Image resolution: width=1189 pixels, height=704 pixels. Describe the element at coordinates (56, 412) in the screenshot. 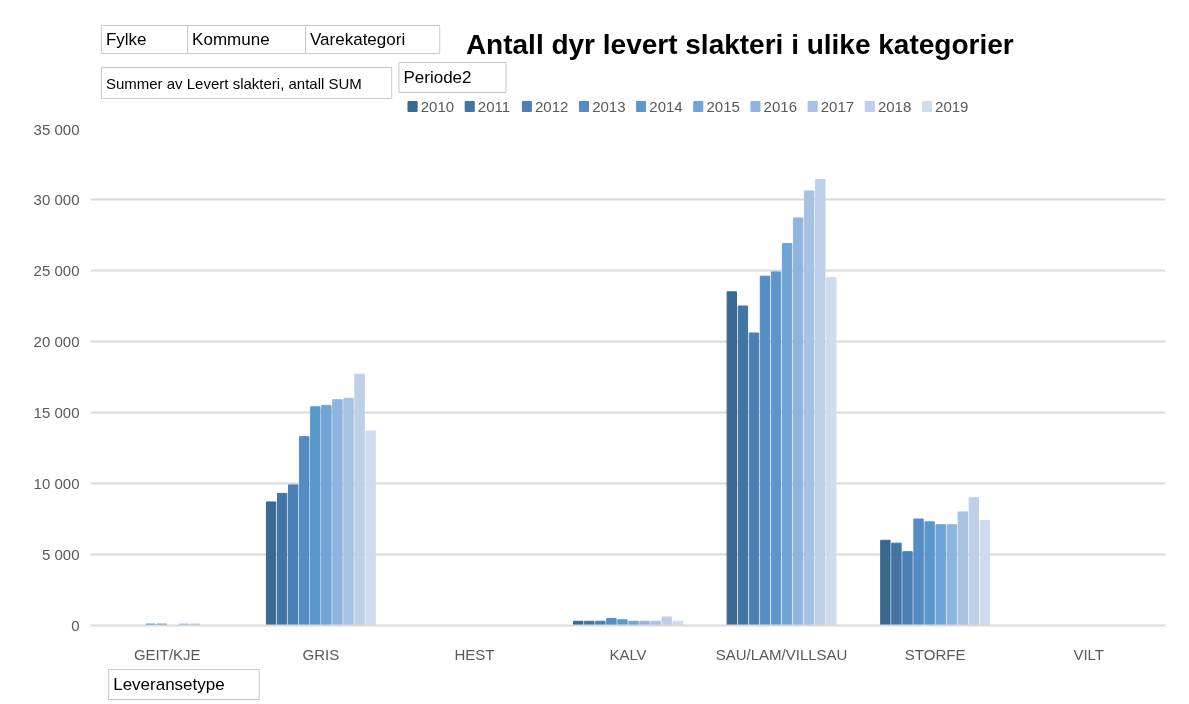

I see `y-tick-label: 15 000` at that location.